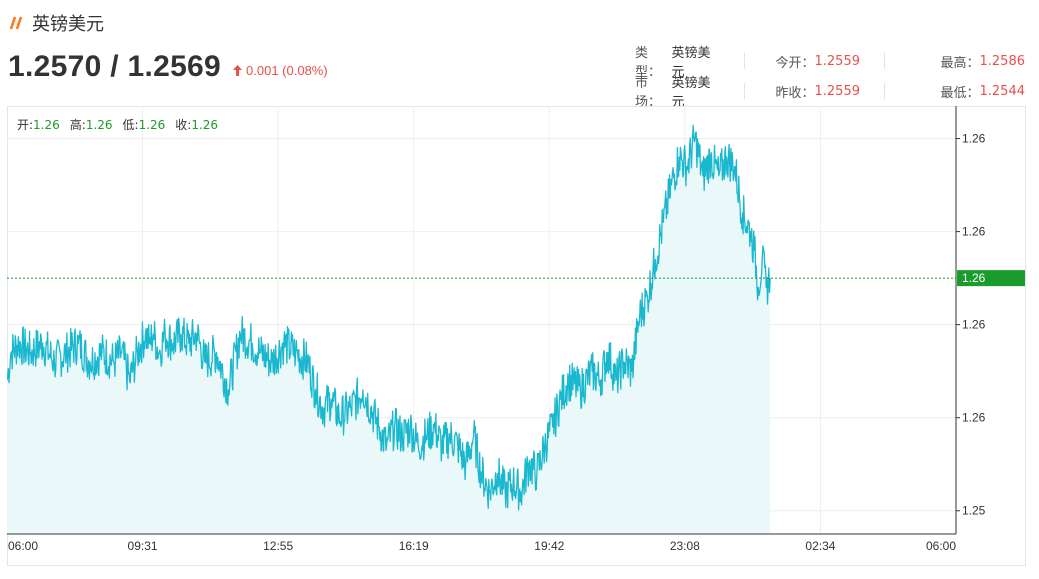  What do you see at coordinates (820, 546) in the screenshot?
I see `x-tick-label: 02:34` at bounding box center [820, 546].